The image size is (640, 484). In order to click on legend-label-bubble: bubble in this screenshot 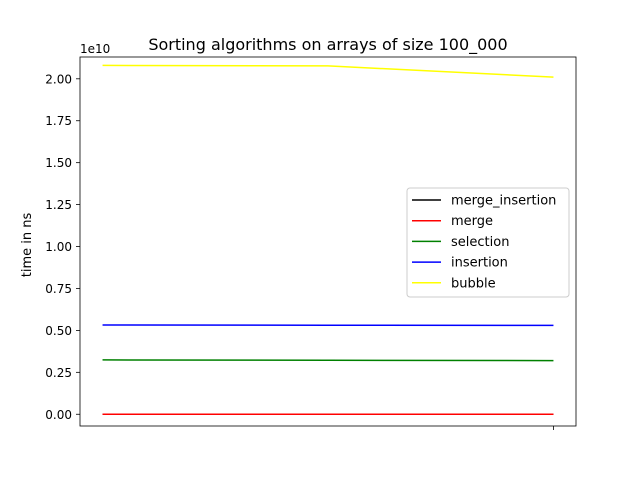, I will do `click(473, 283)`.